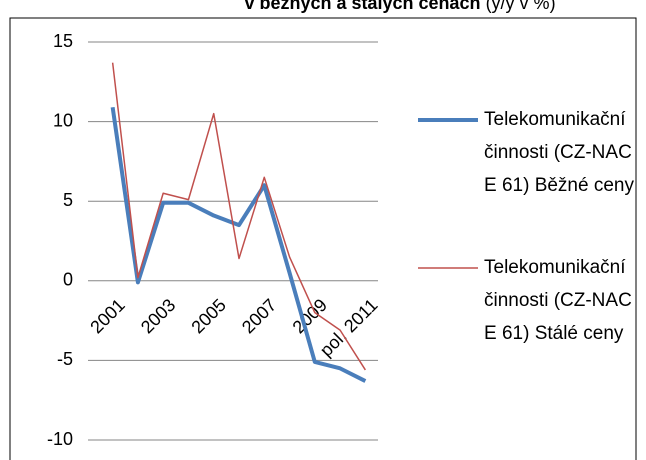  What do you see at coordinates (208, 316) in the screenshot?
I see `x-tick-label: 2005` at bounding box center [208, 316].